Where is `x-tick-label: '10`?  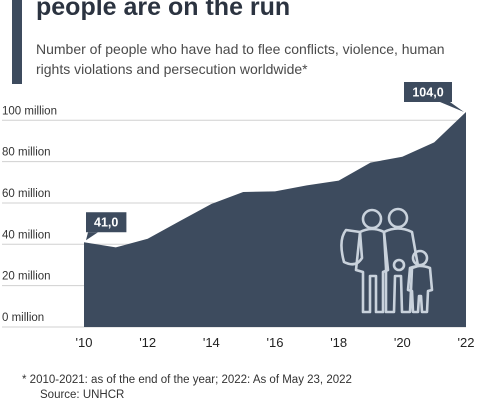 x-tick-label: '10 is located at coordinates (84, 342).